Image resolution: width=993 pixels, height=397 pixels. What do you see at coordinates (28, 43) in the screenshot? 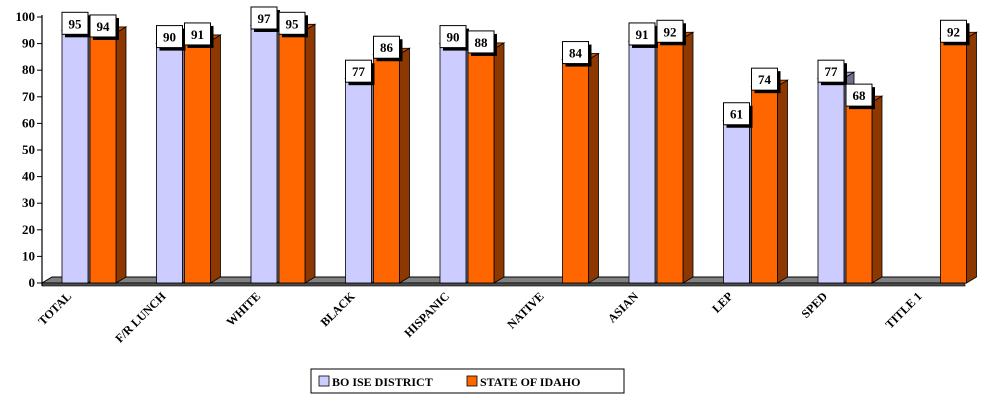
I see `y-tick-label: 90` at bounding box center [28, 43].